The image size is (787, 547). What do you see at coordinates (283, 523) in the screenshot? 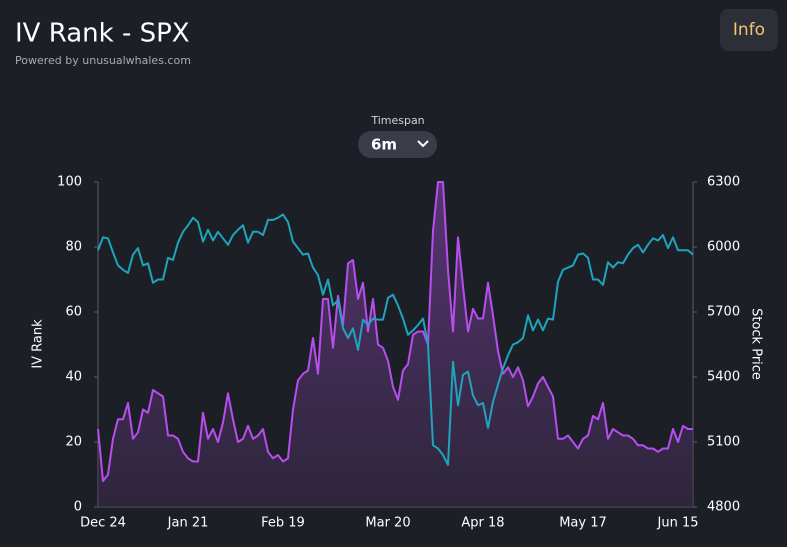
I see `x-tick-label: Feb 19` at bounding box center [283, 523].